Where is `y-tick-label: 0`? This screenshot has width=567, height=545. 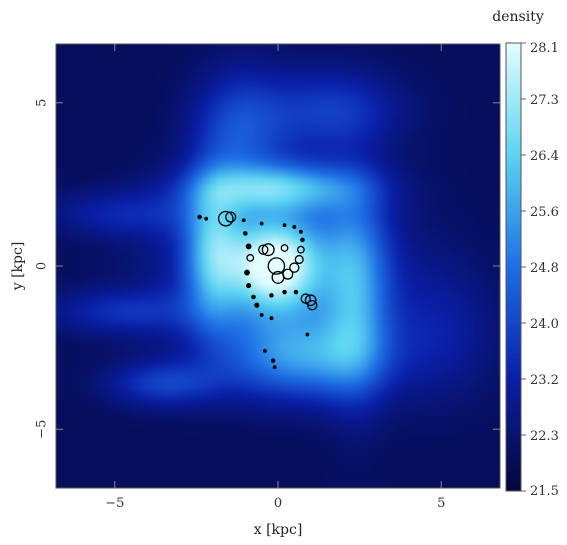
y-tick-label: 0 is located at coordinates (42, 266).